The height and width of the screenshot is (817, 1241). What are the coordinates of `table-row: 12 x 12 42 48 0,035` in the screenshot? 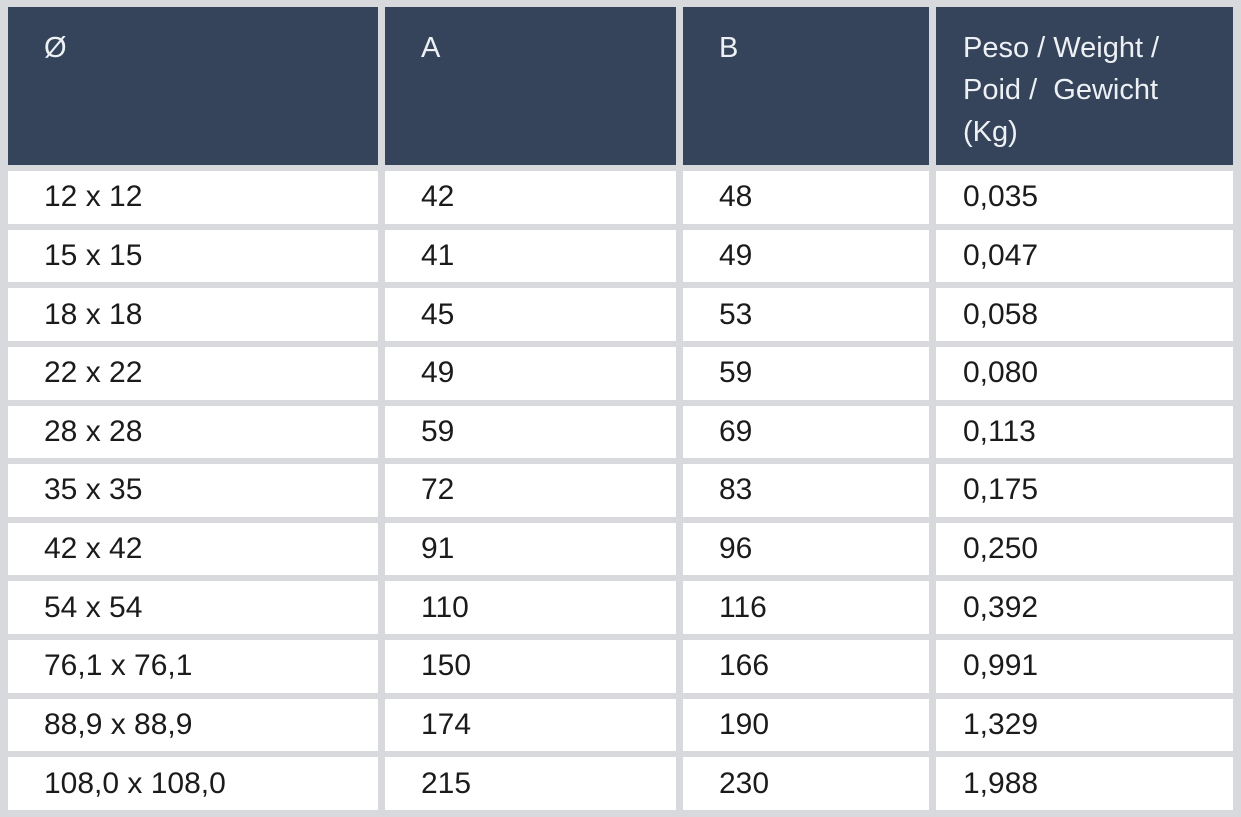 It's located at (620, 197).